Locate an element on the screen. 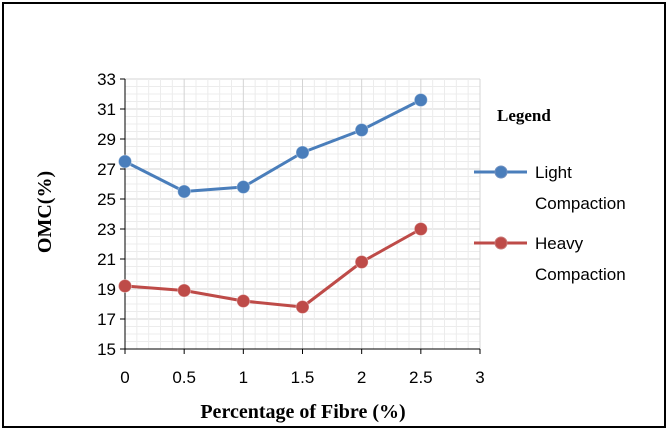 Image resolution: width=670 pixels, height=432 pixels. legend-label-heavy-line1: Heavy is located at coordinates (559, 243).